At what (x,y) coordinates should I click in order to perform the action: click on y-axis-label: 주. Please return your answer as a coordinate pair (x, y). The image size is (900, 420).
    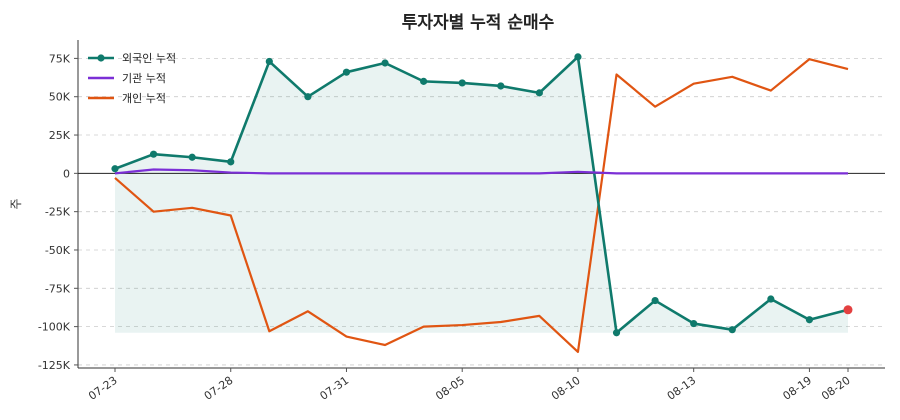
    Looking at the image, I should click on (16, 203).